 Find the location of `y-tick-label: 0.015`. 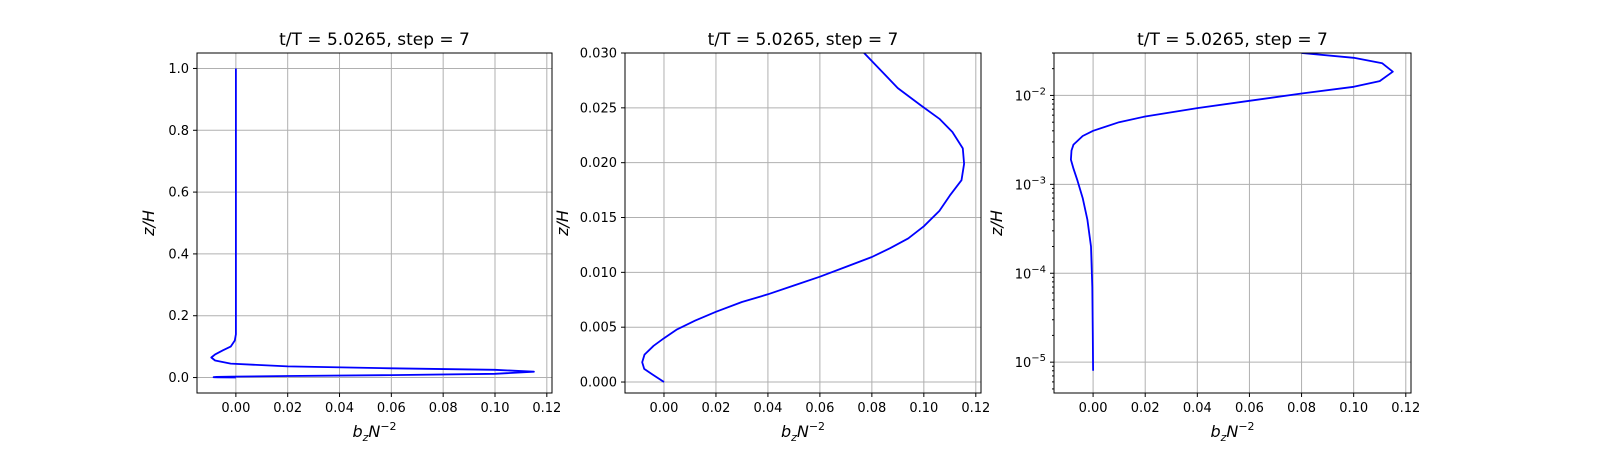

y-tick-label: 0.015 is located at coordinates (598, 218).